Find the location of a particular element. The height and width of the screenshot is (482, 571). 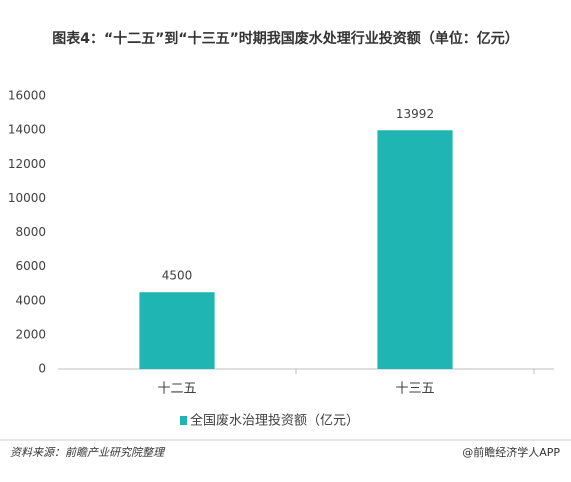

y-tick-label: 16000 is located at coordinates (27, 96).